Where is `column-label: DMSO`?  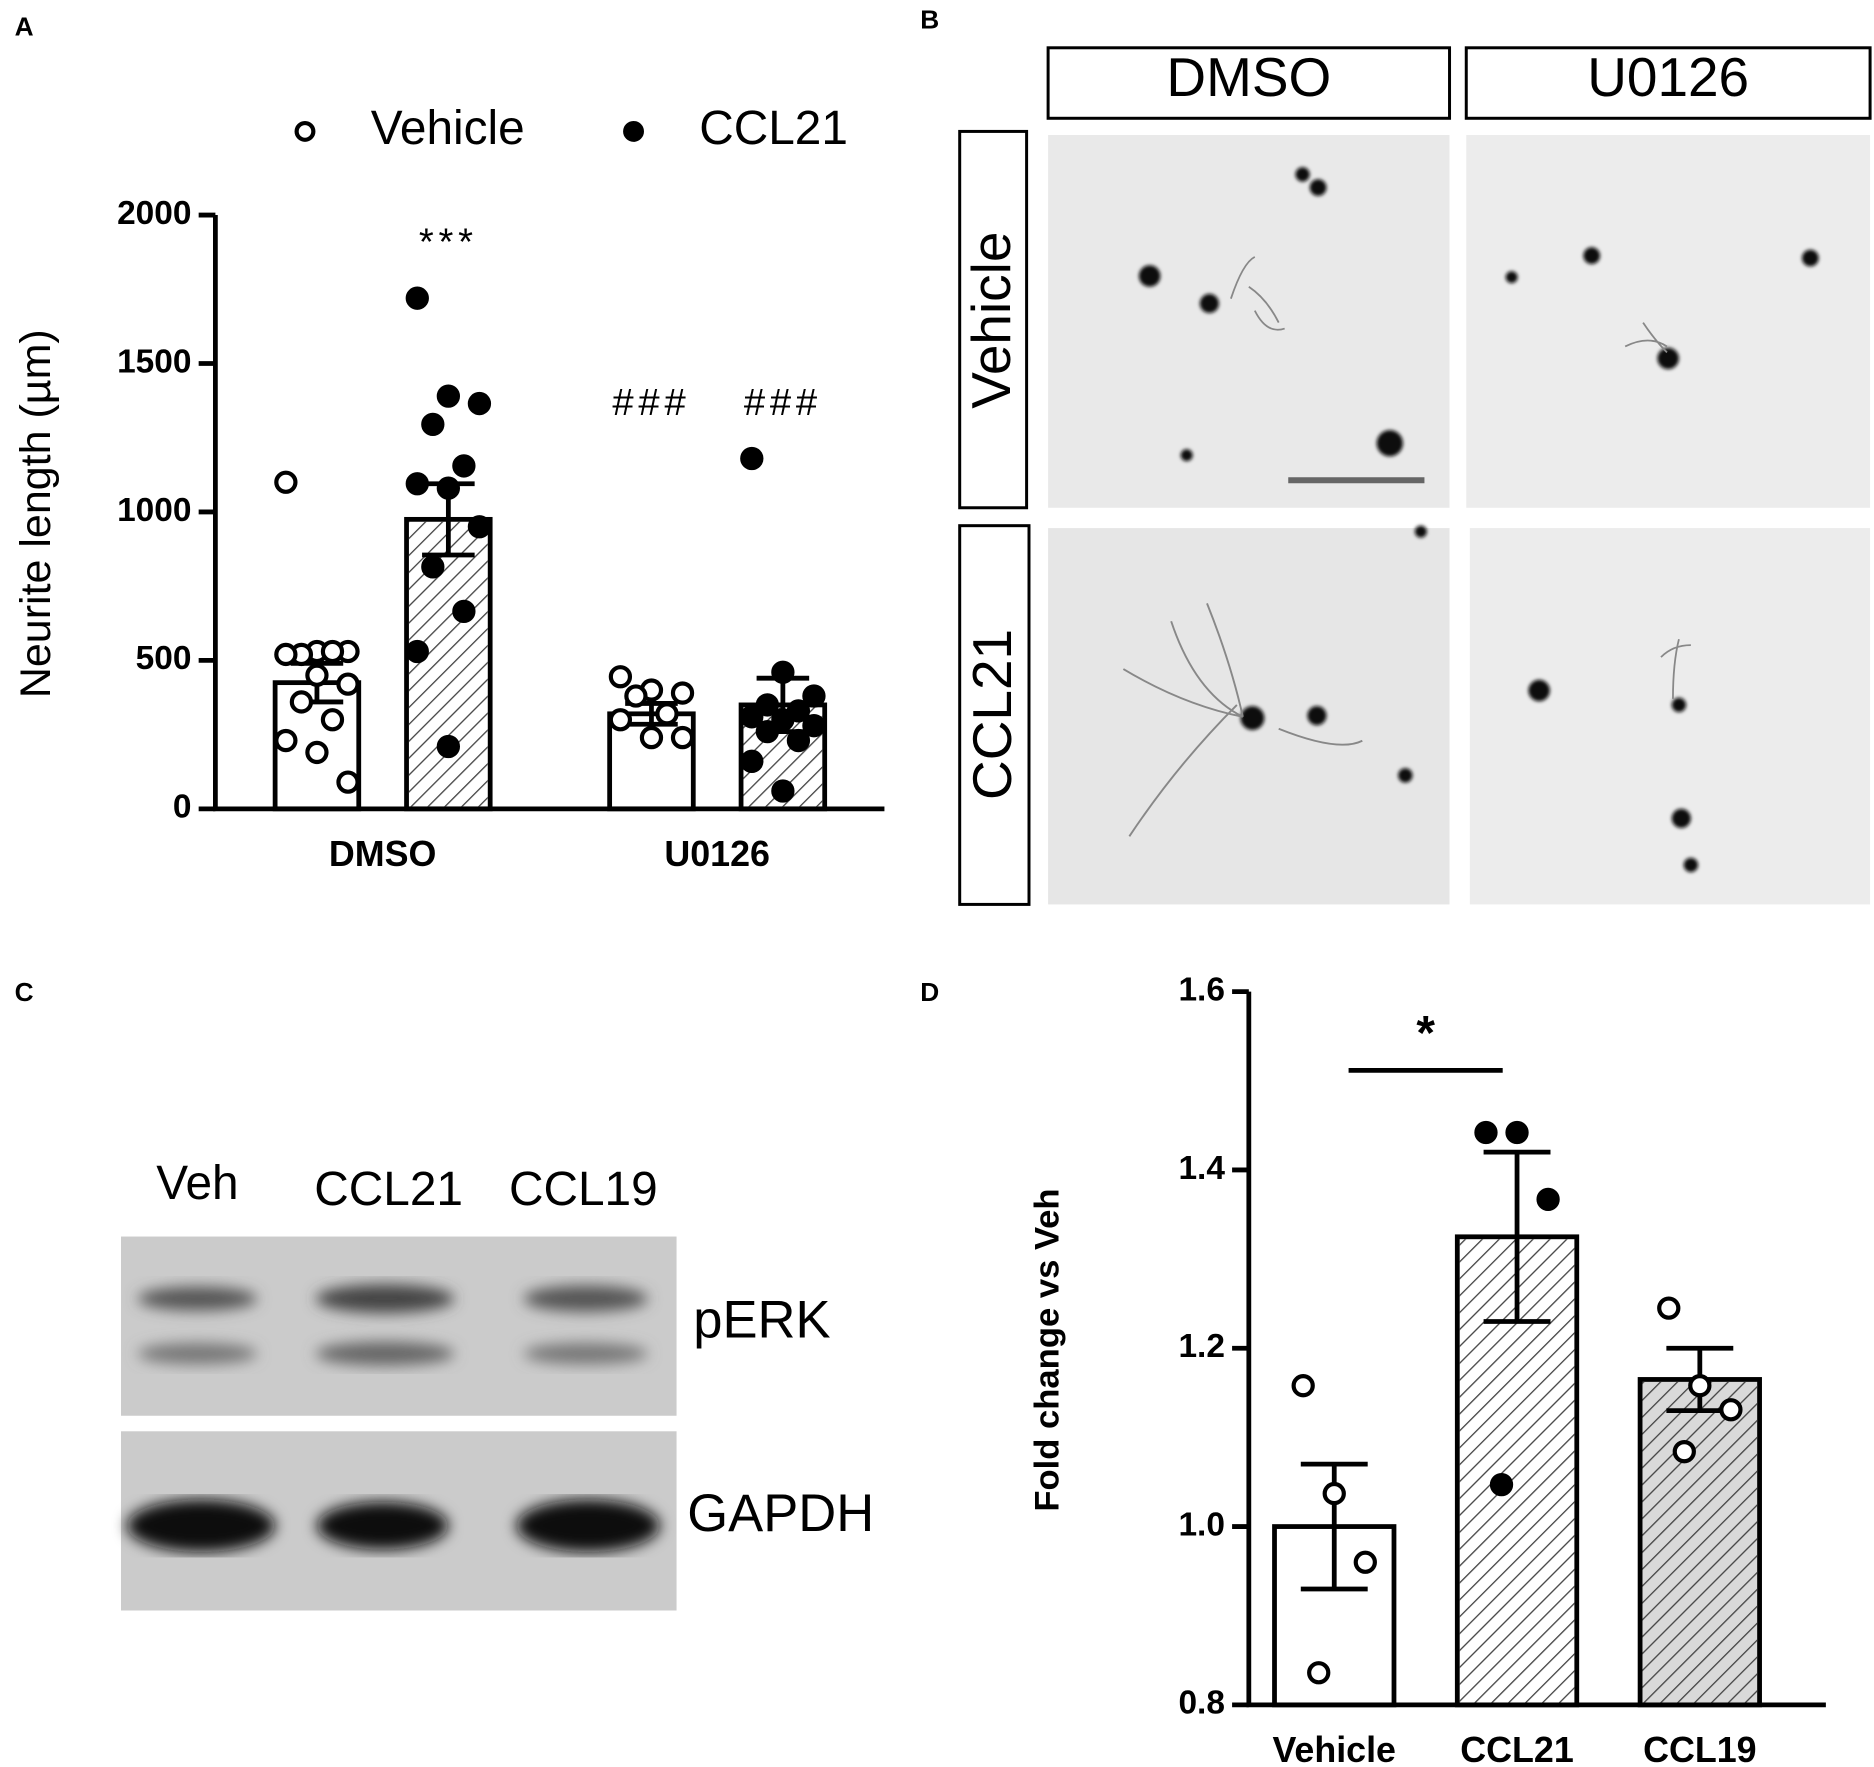 column-label: DMSO is located at coordinates (1248, 77).